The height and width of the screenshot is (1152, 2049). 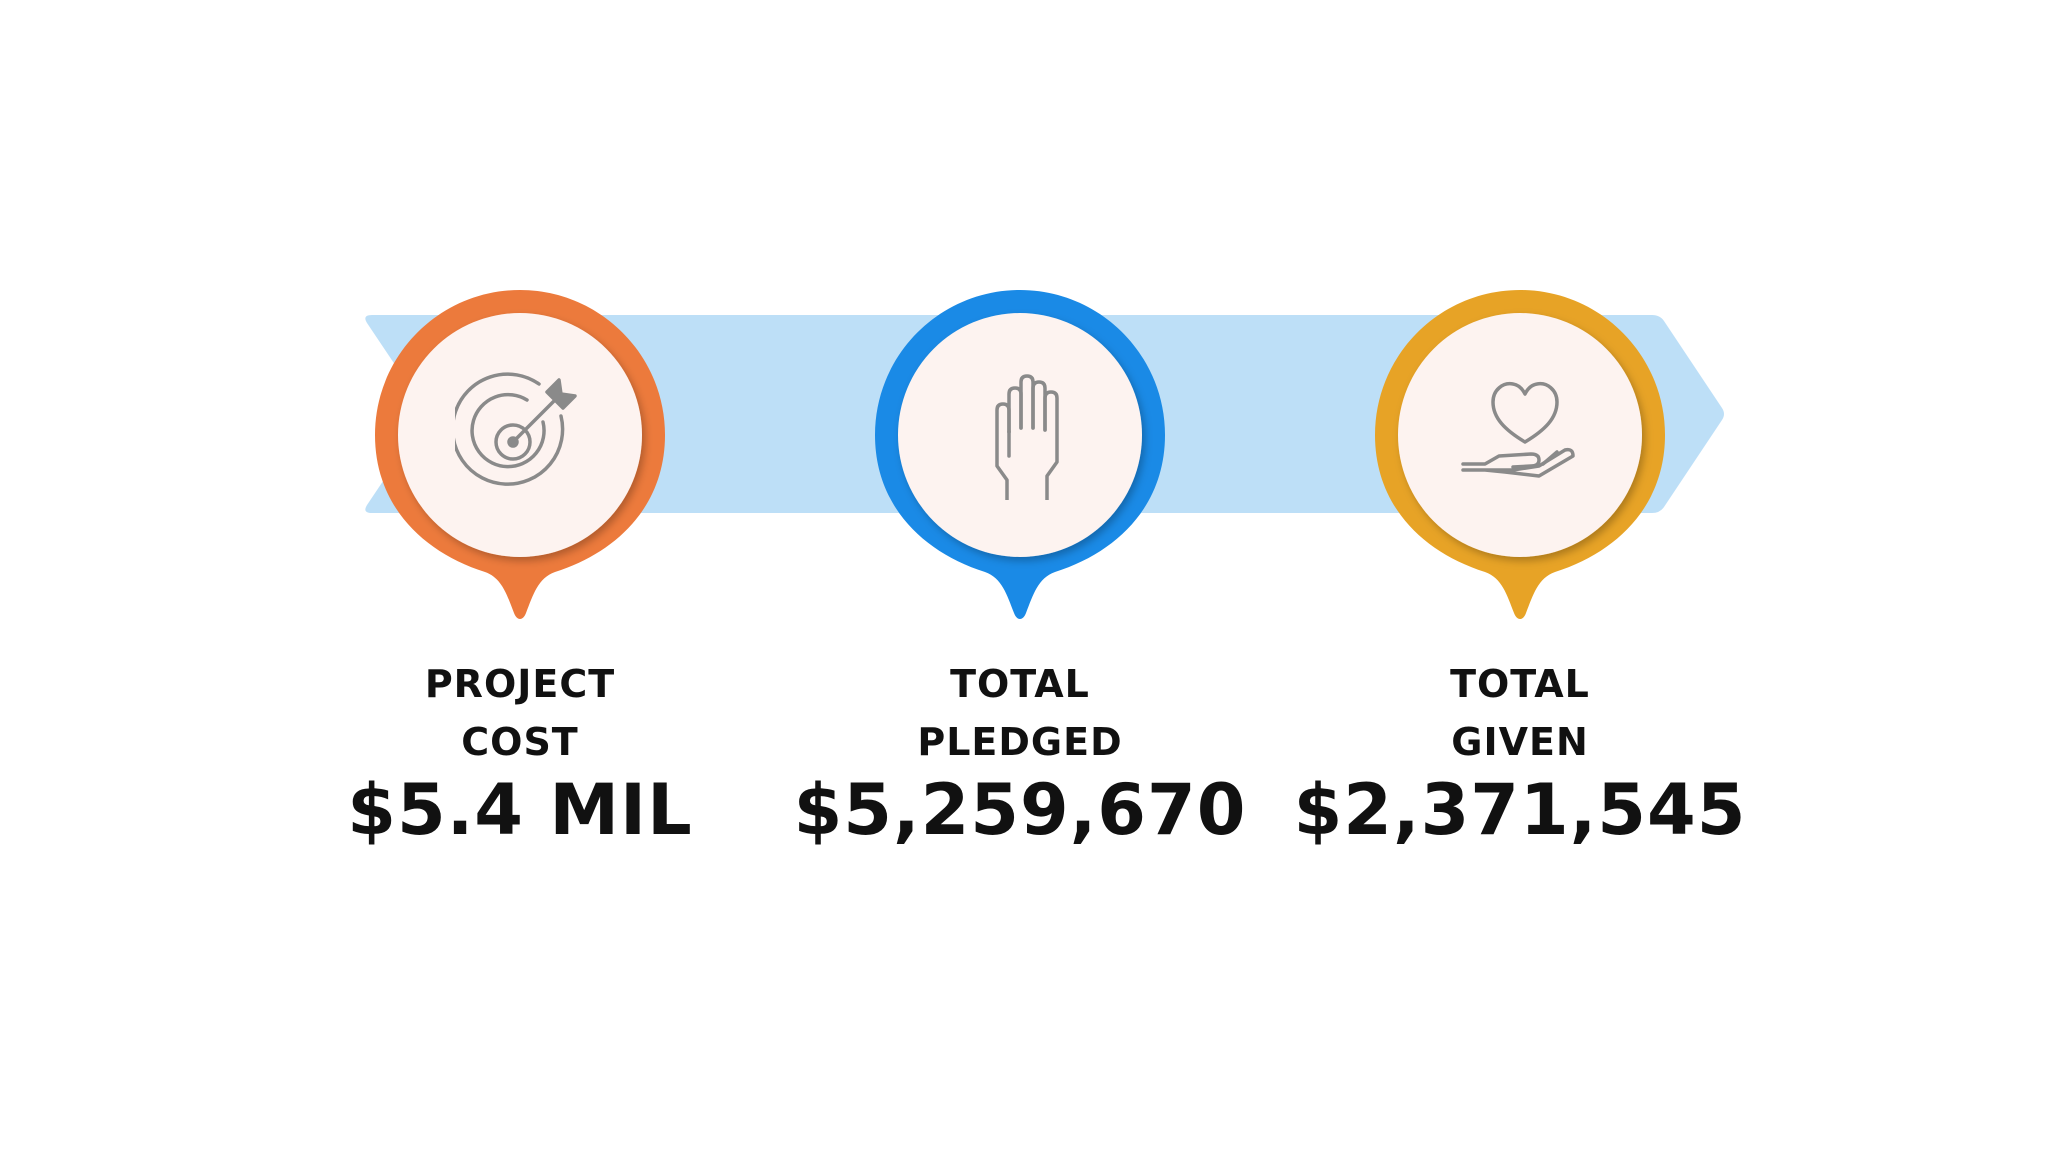 What do you see at coordinates (1520, 435) in the screenshot?
I see `hand-heart-icon` at bounding box center [1520, 435].